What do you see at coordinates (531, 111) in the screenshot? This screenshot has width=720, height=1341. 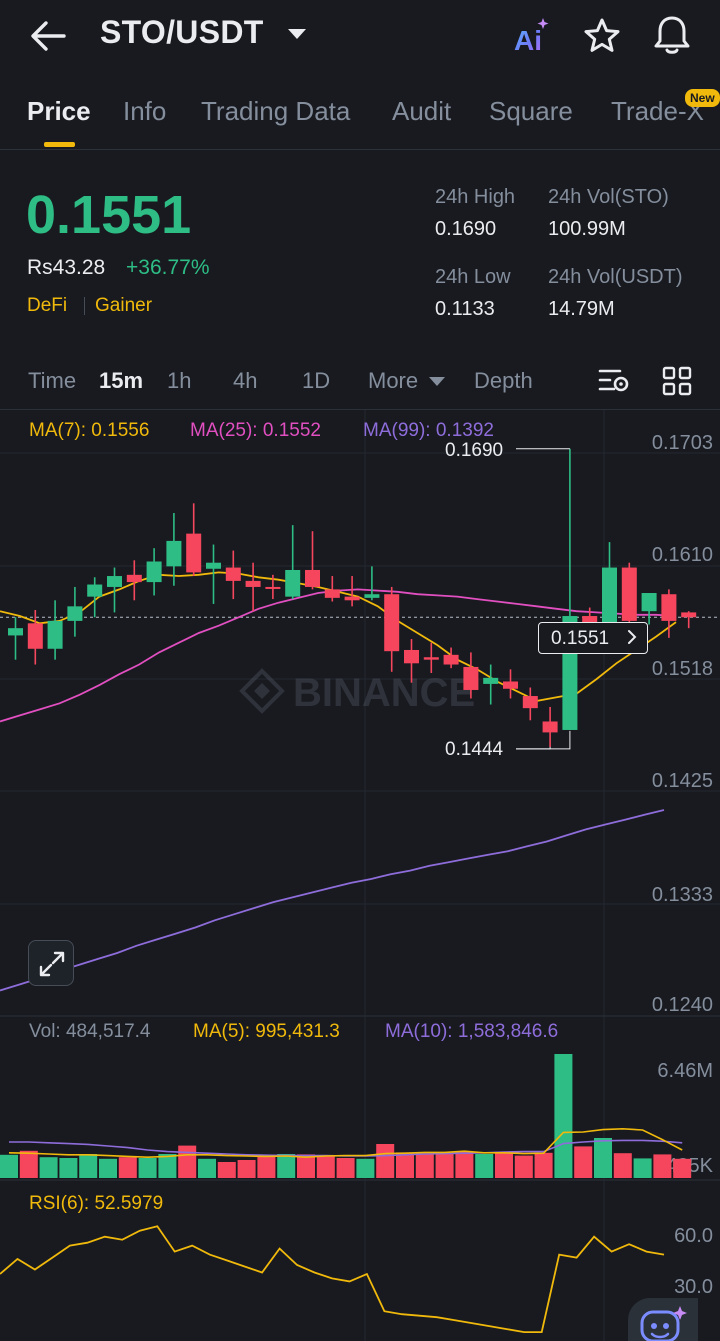 I see `tab-square: Square` at bounding box center [531, 111].